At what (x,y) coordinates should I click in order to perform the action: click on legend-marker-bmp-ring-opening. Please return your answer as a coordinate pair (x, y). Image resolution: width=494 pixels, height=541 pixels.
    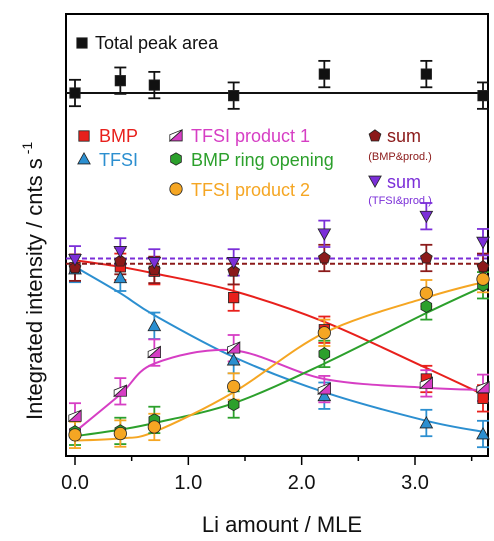
    Looking at the image, I should click on (176, 159).